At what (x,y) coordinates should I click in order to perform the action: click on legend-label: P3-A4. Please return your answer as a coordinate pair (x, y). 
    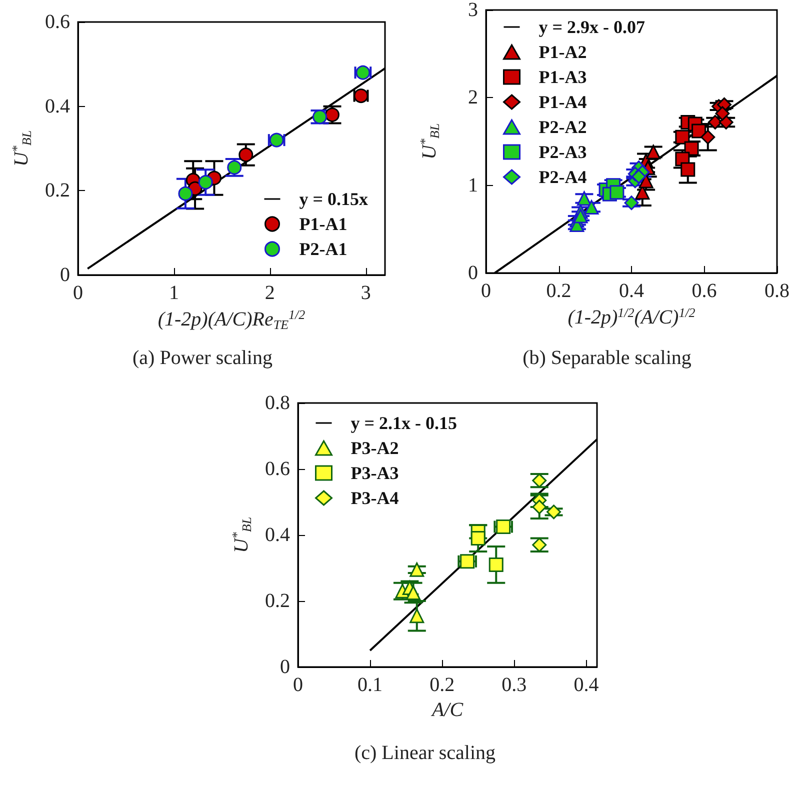
    Looking at the image, I should click on (374, 498).